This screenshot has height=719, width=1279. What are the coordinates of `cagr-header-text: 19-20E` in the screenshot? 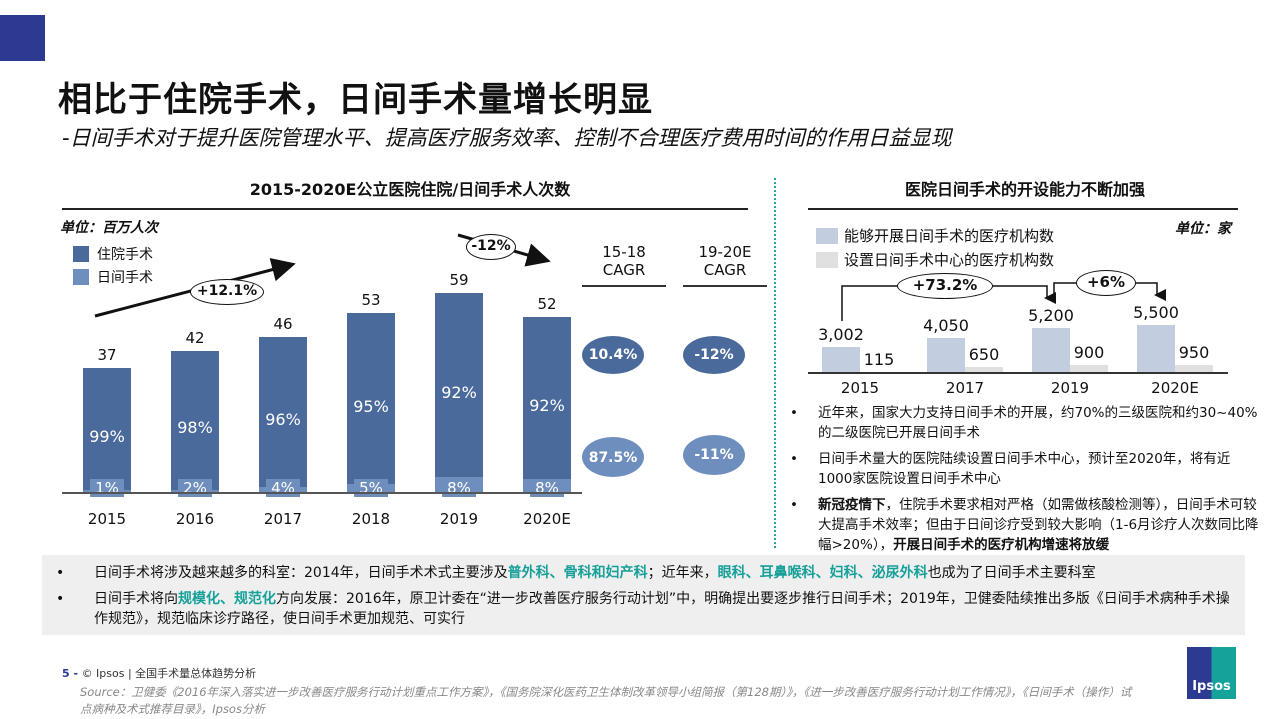 It's located at (725, 252).